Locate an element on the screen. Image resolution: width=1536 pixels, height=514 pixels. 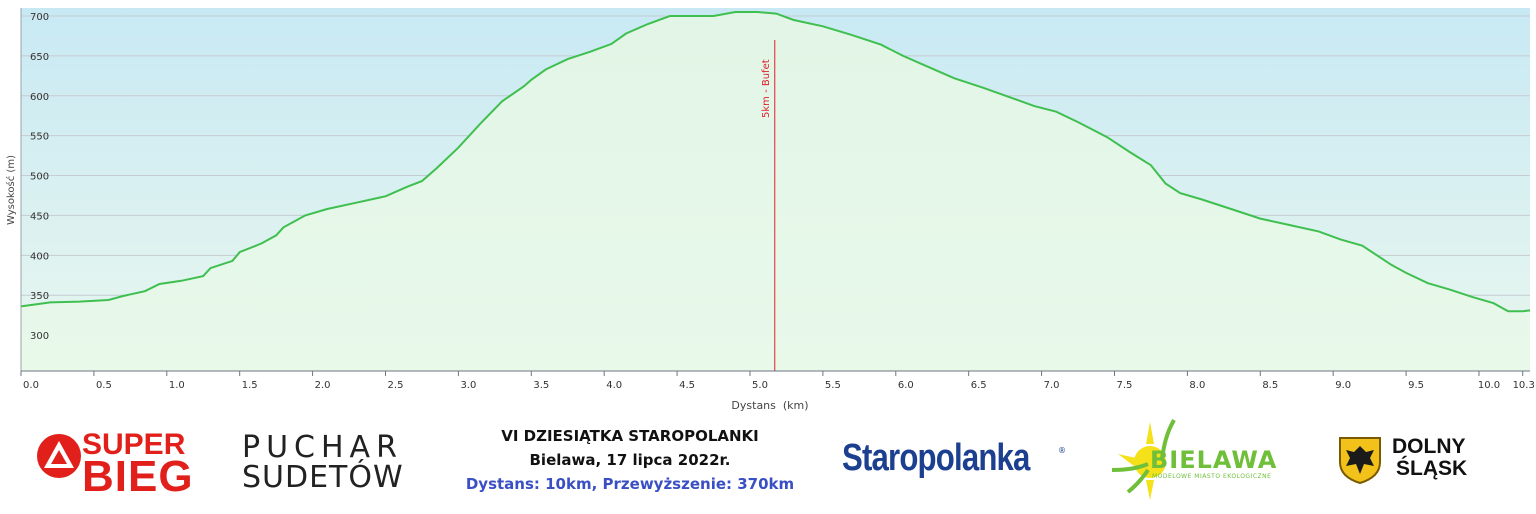
y-tick-label: 450 is located at coordinates (39, 216).